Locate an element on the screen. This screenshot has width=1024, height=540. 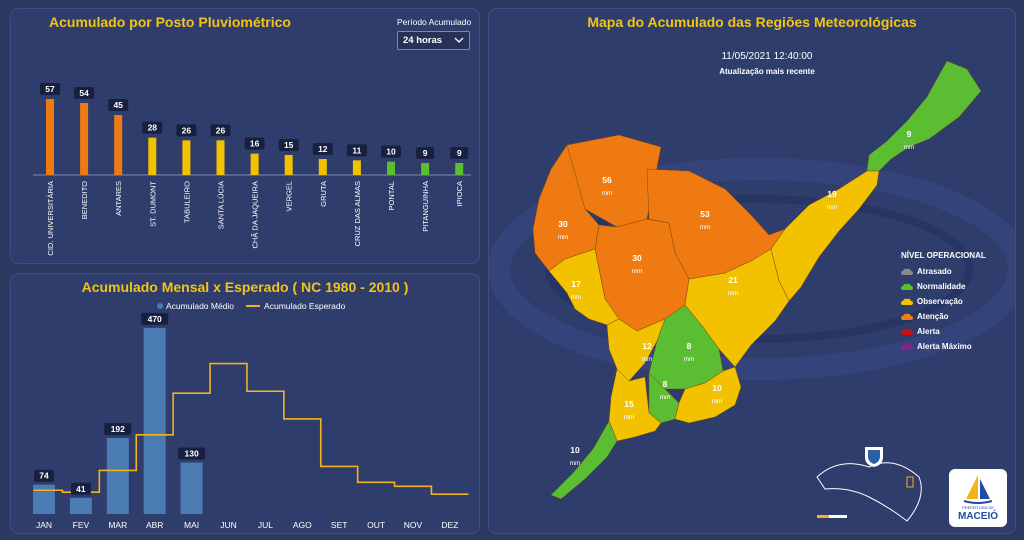
logo-subtitle: PREFEITURA DE is located at coordinates (978, 507).